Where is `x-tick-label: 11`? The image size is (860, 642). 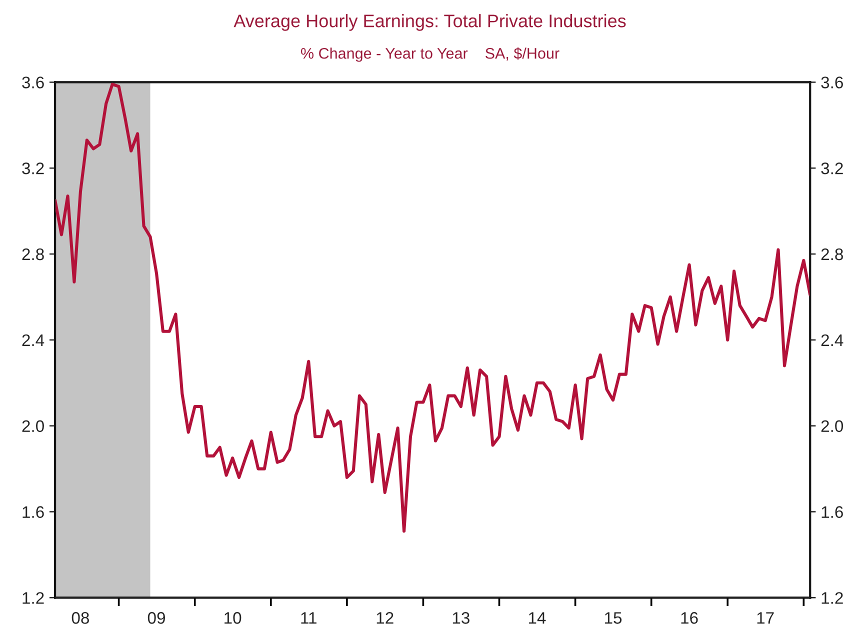
x-tick-label: 11 is located at coordinates (308, 618).